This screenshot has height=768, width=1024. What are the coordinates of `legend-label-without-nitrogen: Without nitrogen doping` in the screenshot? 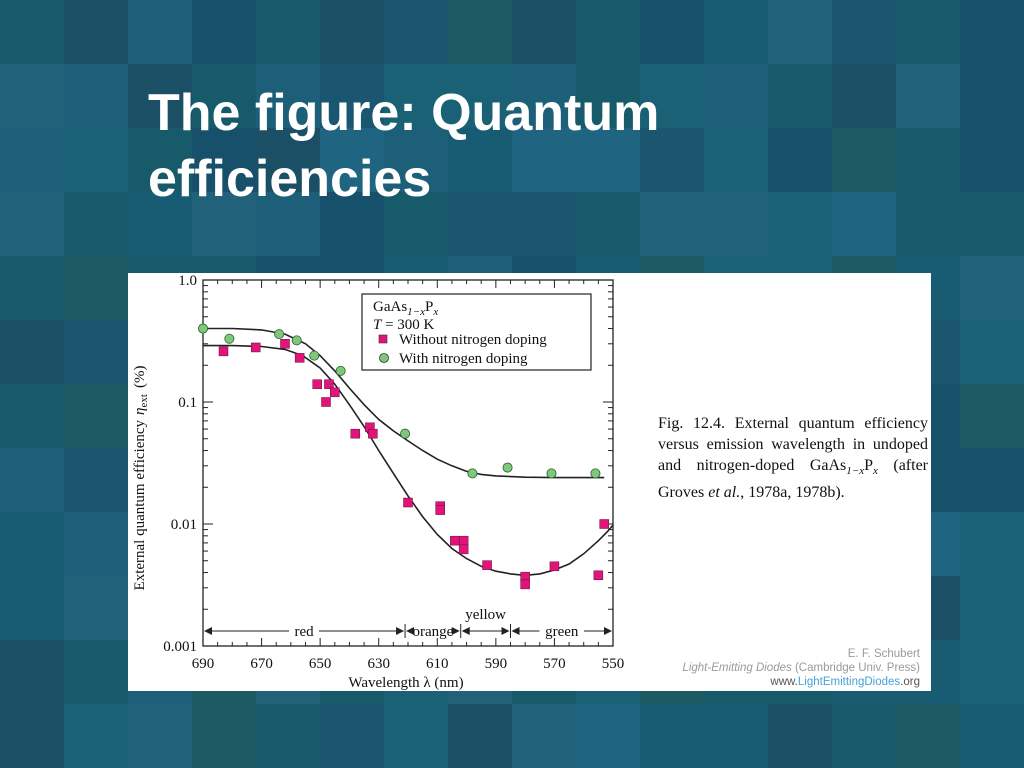 It's located at (473, 340).